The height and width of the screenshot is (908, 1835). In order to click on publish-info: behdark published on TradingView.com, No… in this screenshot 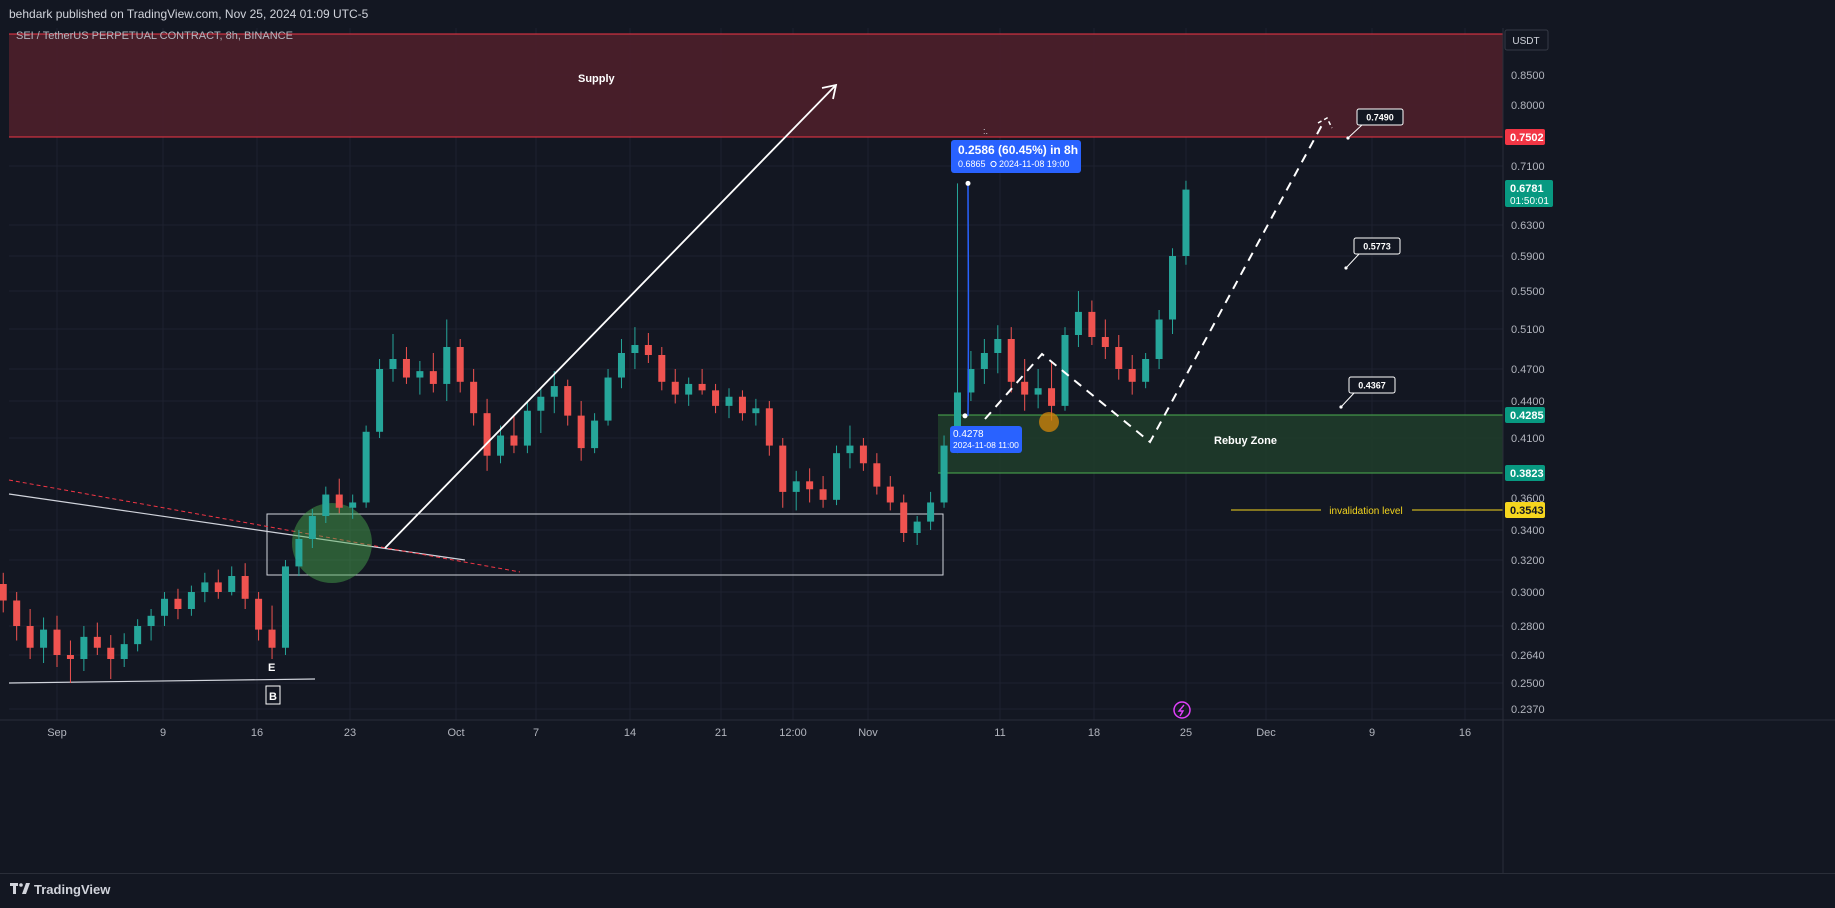, I will do `click(188, 14)`.